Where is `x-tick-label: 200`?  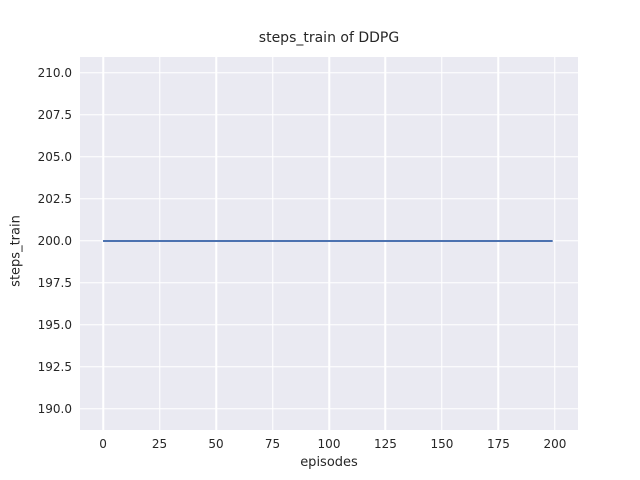 x-tick-label: 200 is located at coordinates (555, 444).